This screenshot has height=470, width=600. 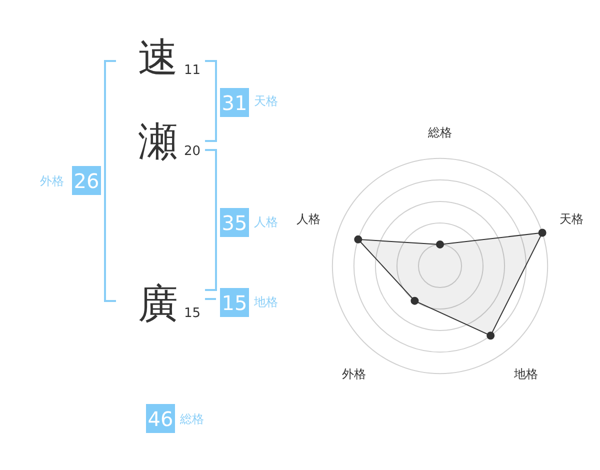 I want to click on spoke-label: 天格, so click(x=571, y=219).